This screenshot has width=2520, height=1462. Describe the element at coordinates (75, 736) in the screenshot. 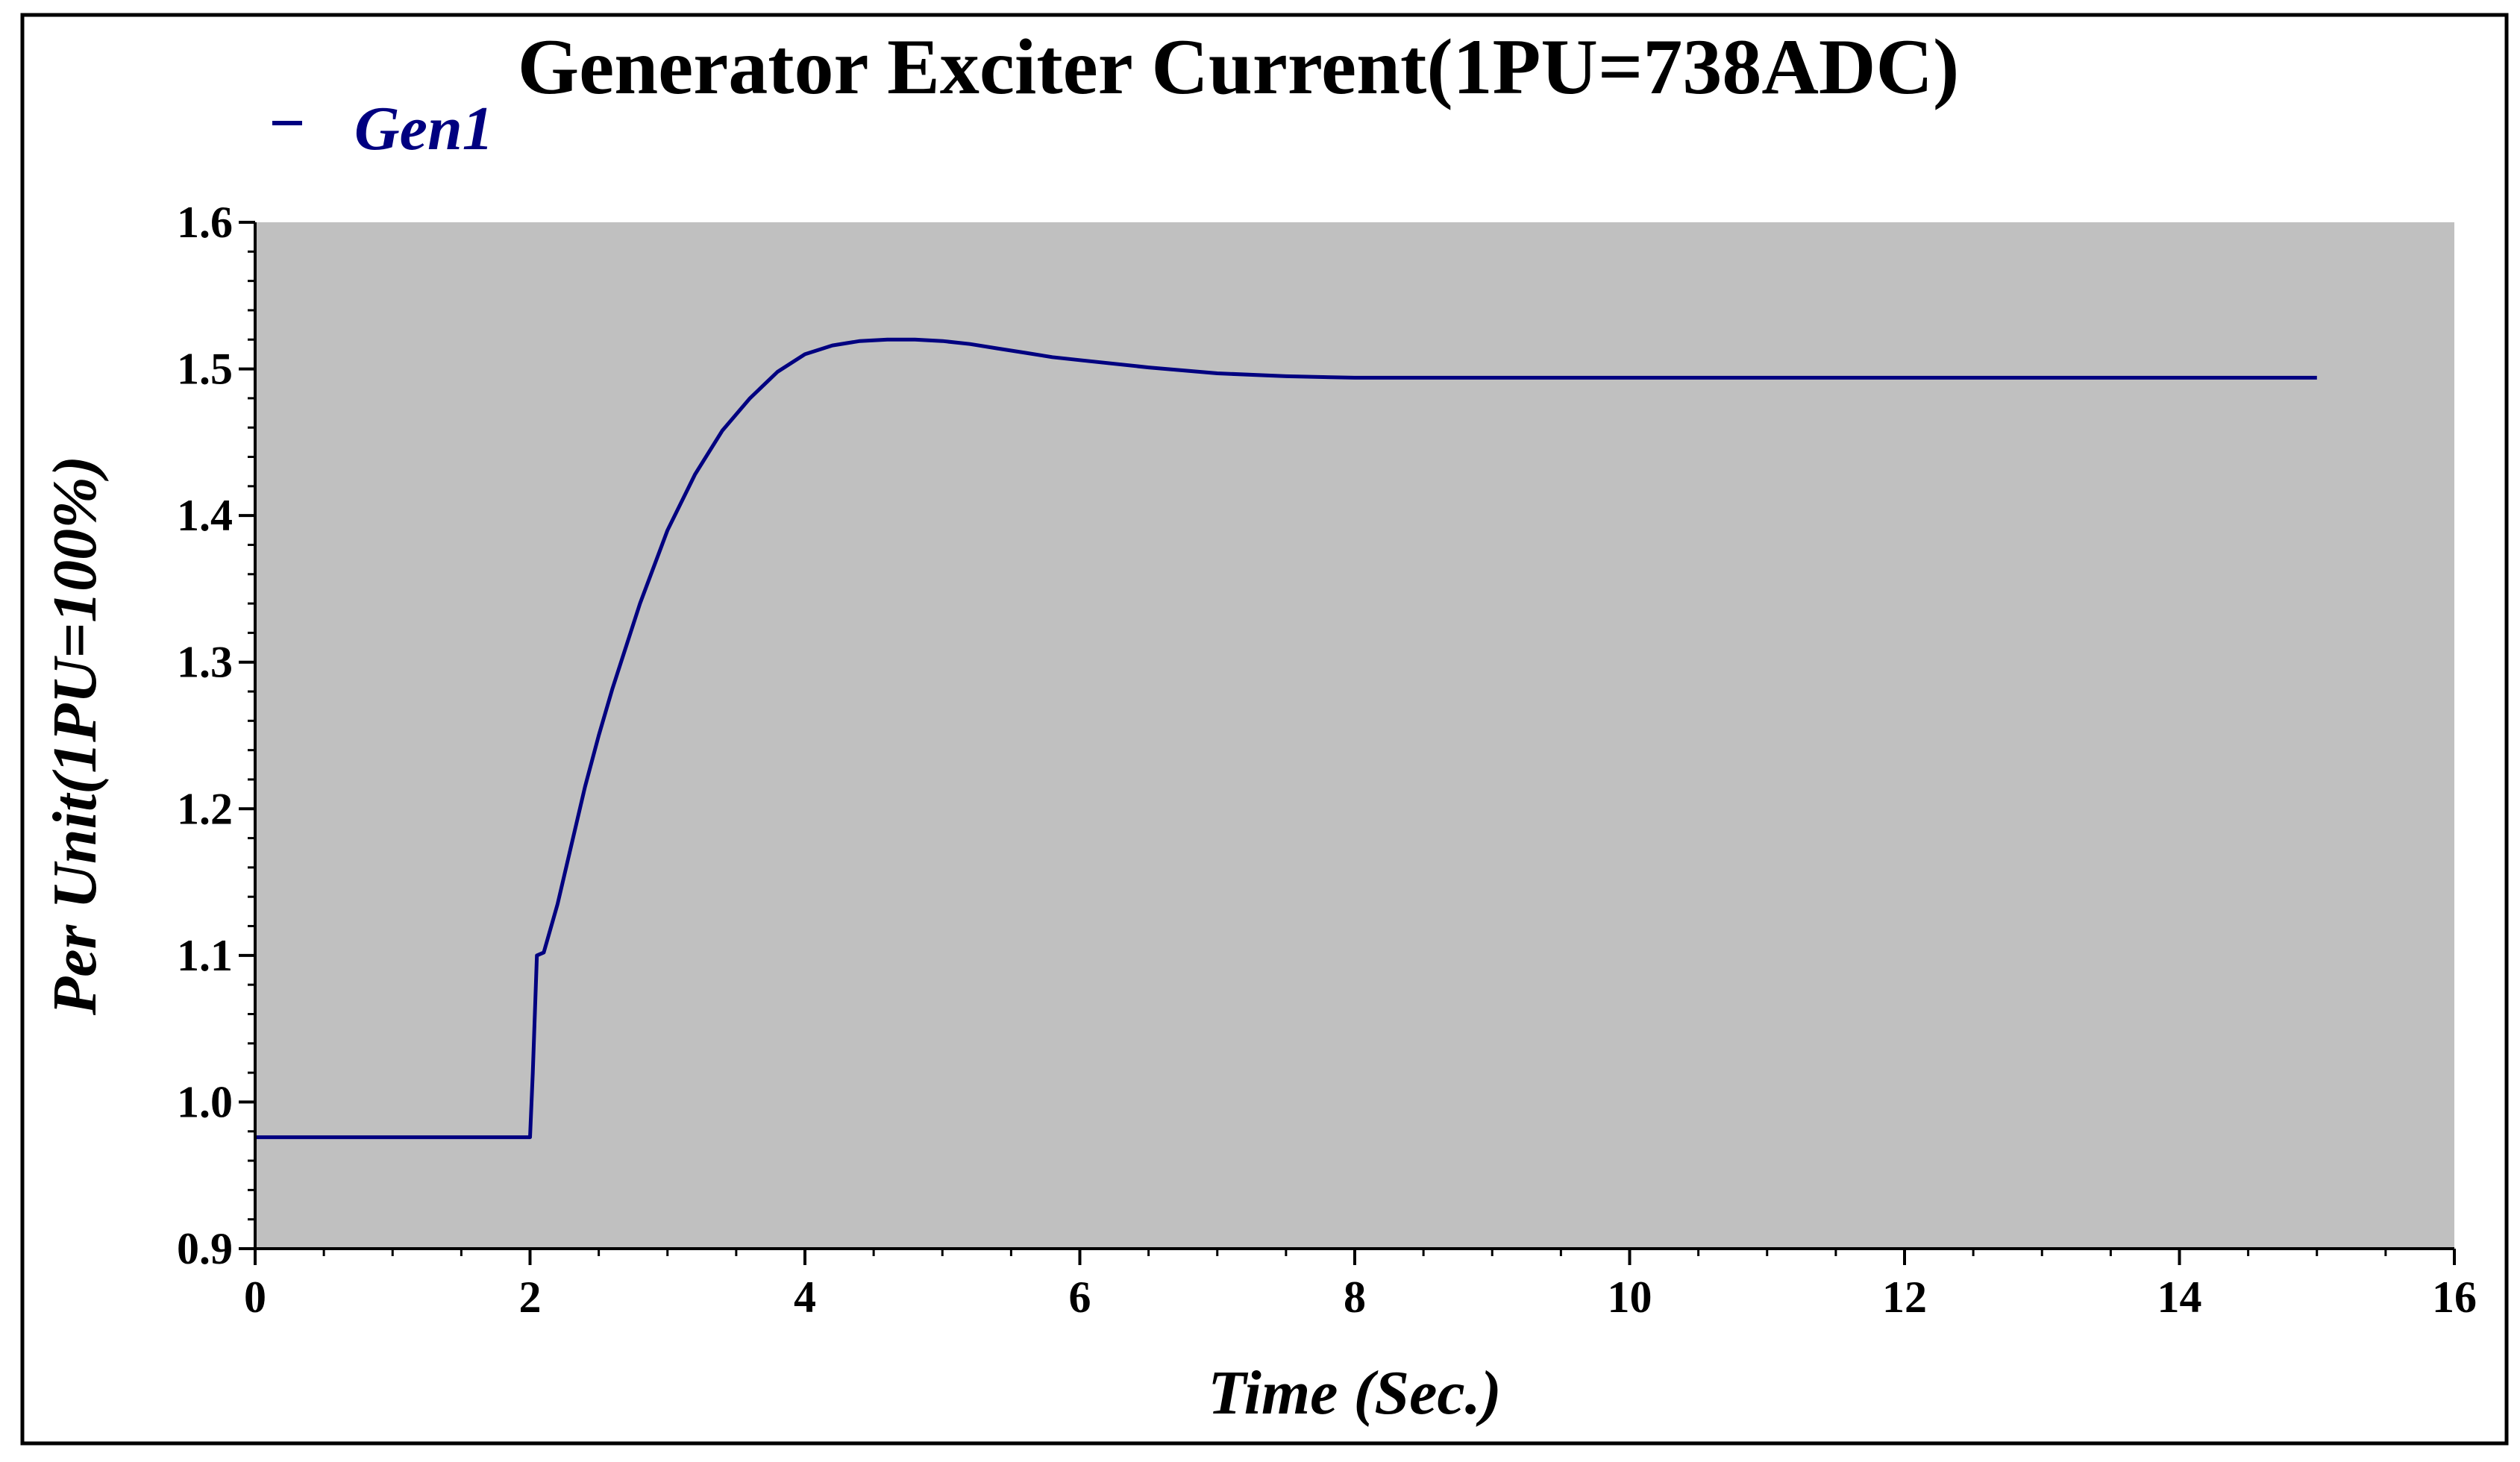

I see `y-axis-label: Per Unit(1PU=100%)` at that location.